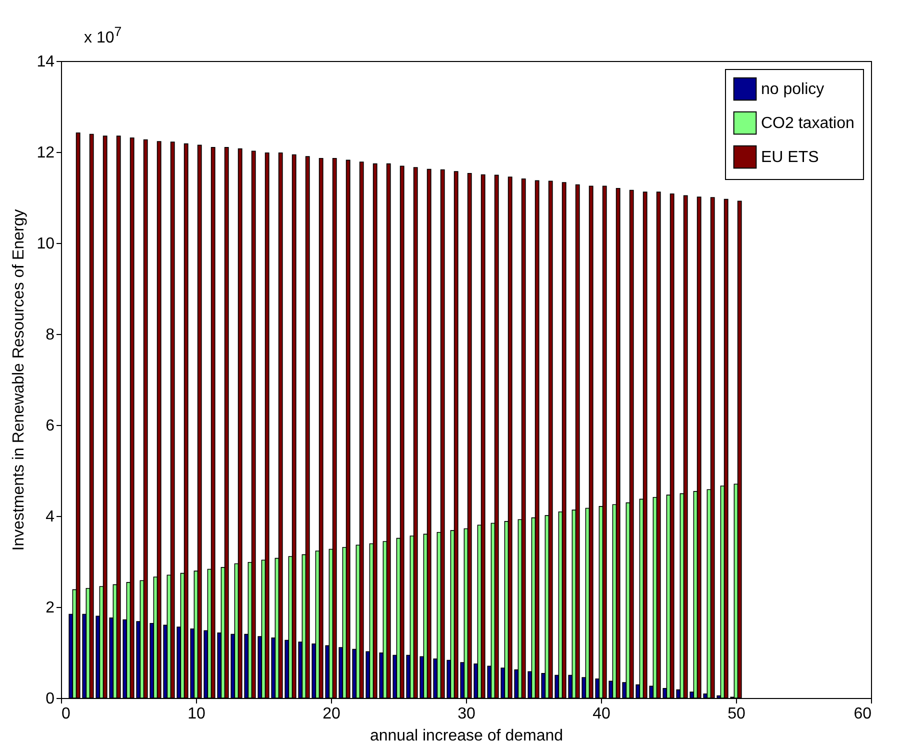 The width and height of the screenshot is (908, 753). Describe the element at coordinates (467, 736) in the screenshot. I see `x-axis-title: annual increase of demand` at that location.